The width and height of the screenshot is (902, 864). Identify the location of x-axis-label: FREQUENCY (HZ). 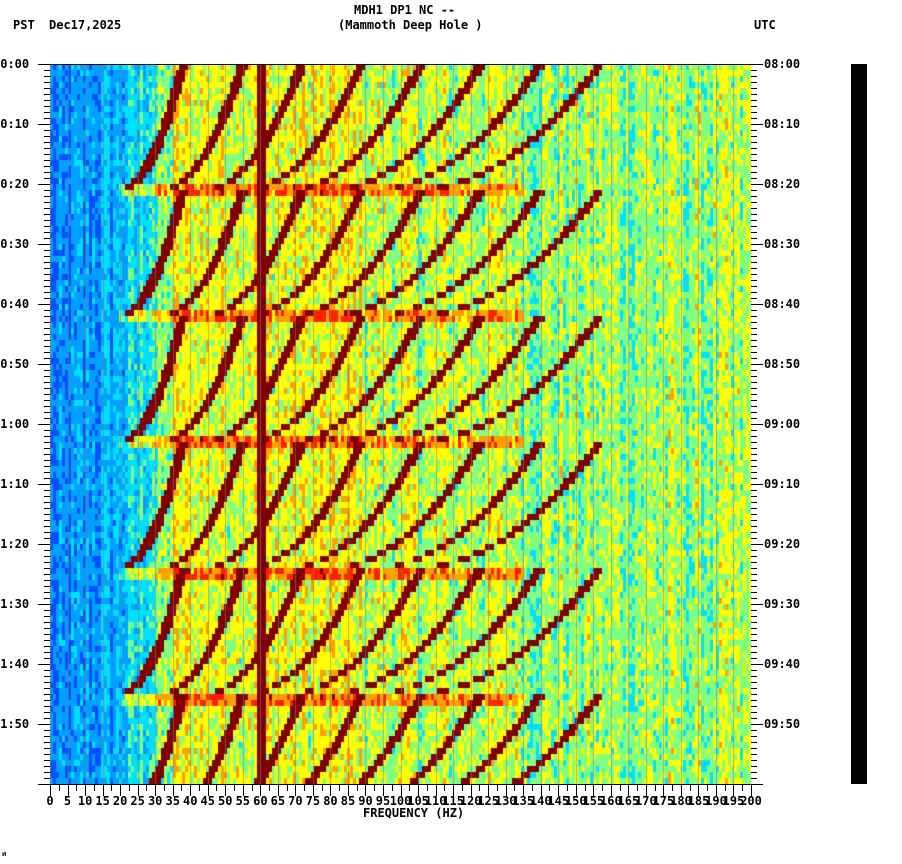
(414, 813).